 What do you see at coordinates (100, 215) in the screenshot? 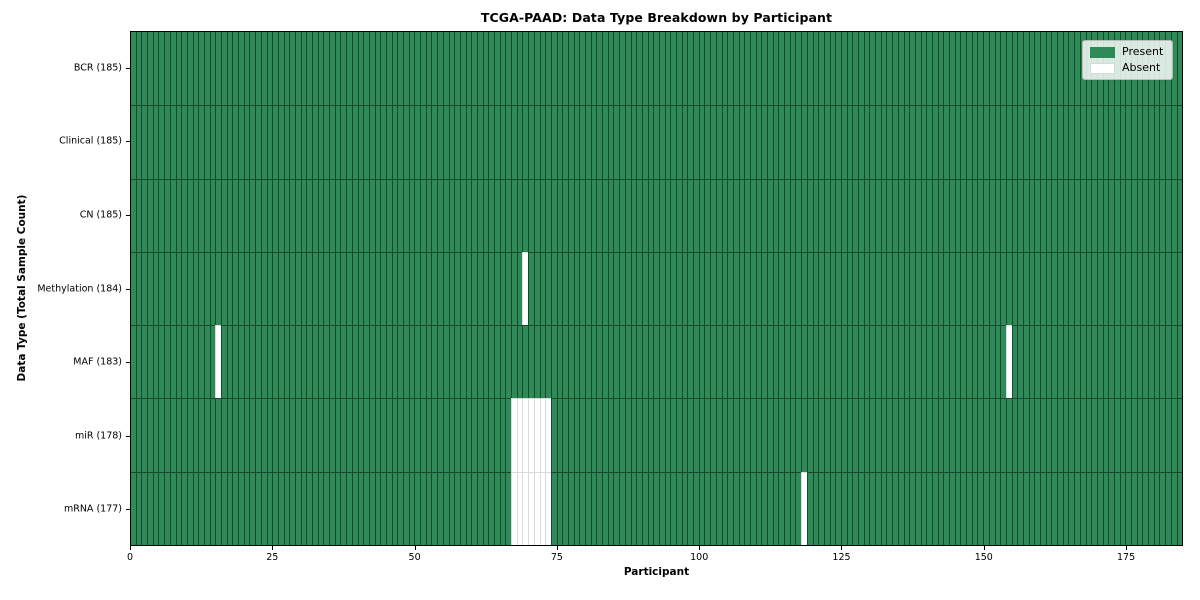
I see `y-tick-label-cn: CN (185)` at bounding box center [100, 215].